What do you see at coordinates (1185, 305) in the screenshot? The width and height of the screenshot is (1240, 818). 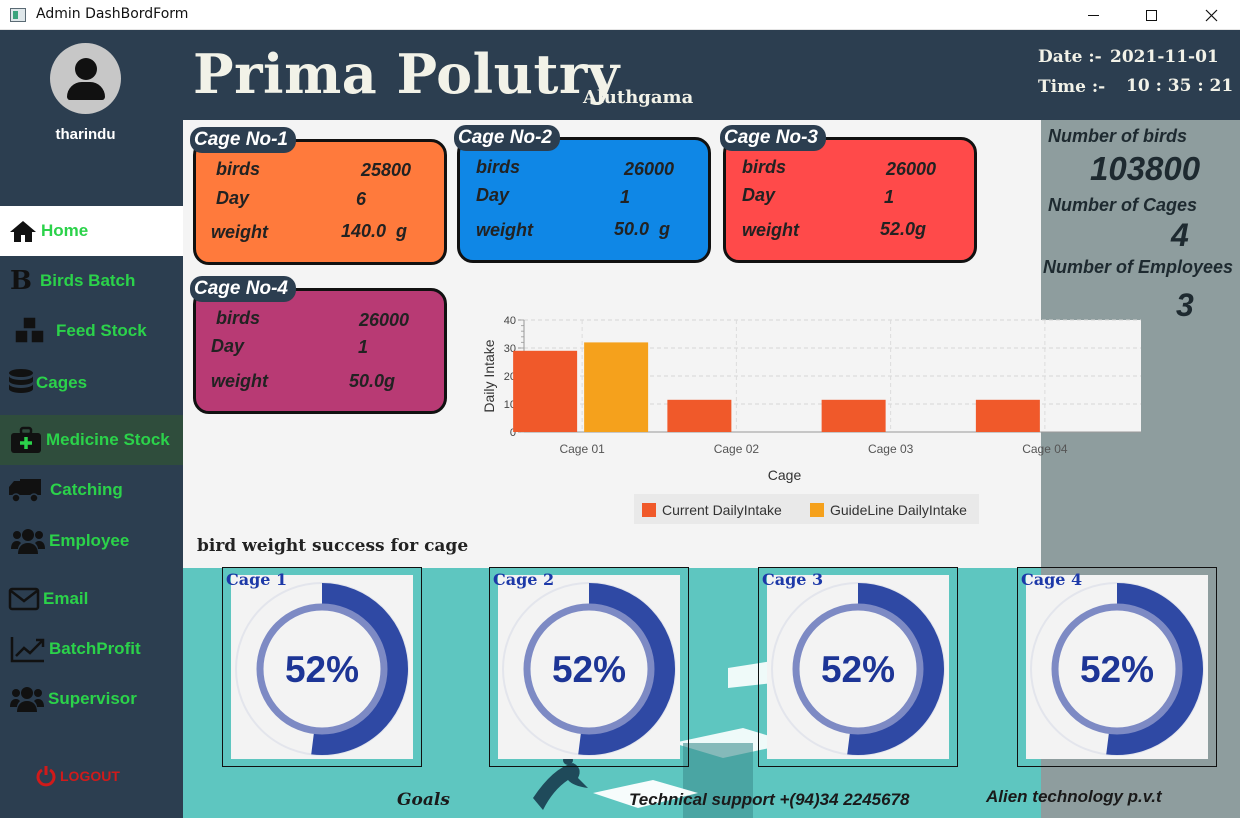 I see `employees-count-value: 3` at bounding box center [1185, 305].